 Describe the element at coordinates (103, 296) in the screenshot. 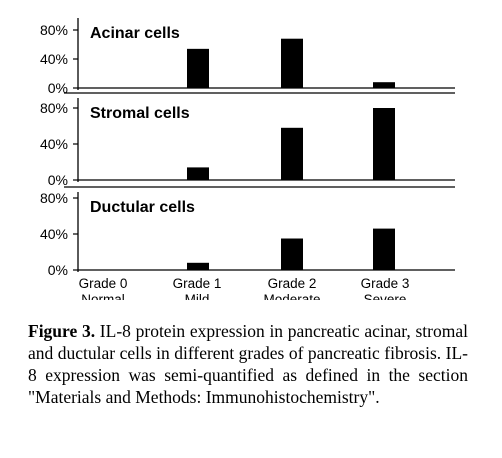

I see `x-category-sublabel: Normal` at that location.